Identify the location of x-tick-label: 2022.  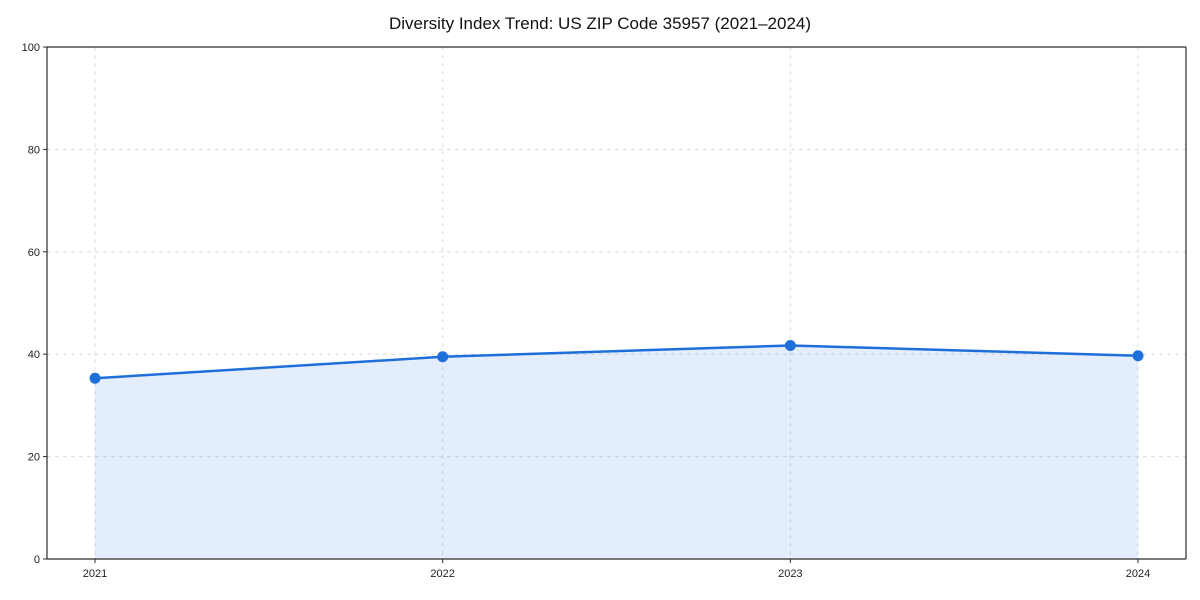
(442, 574).